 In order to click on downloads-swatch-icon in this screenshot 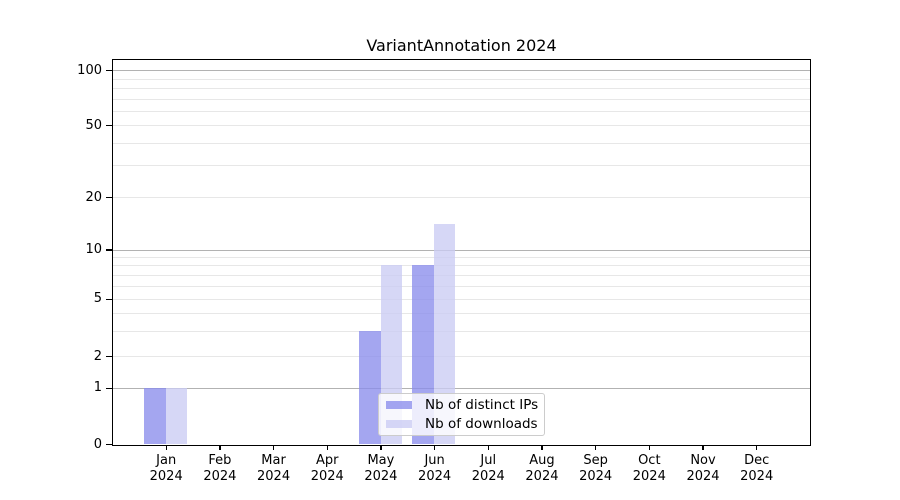, I will do `click(399, 424)`.